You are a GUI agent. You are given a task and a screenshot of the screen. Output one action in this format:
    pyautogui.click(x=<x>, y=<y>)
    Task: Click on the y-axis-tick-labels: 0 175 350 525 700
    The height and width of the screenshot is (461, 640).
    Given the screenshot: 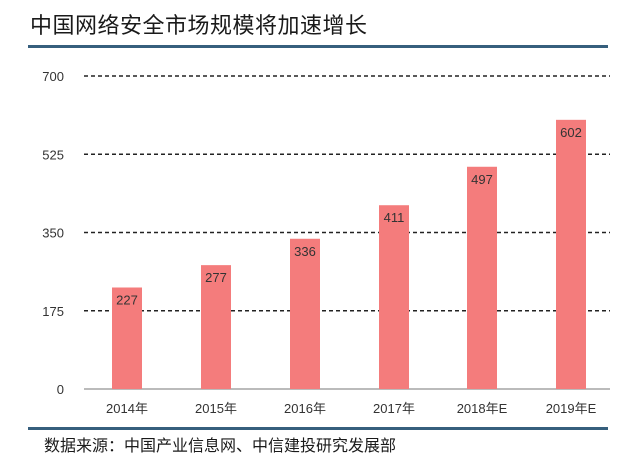 What is the action you would take?
    pyautogui.click(x=53, y=233)
    